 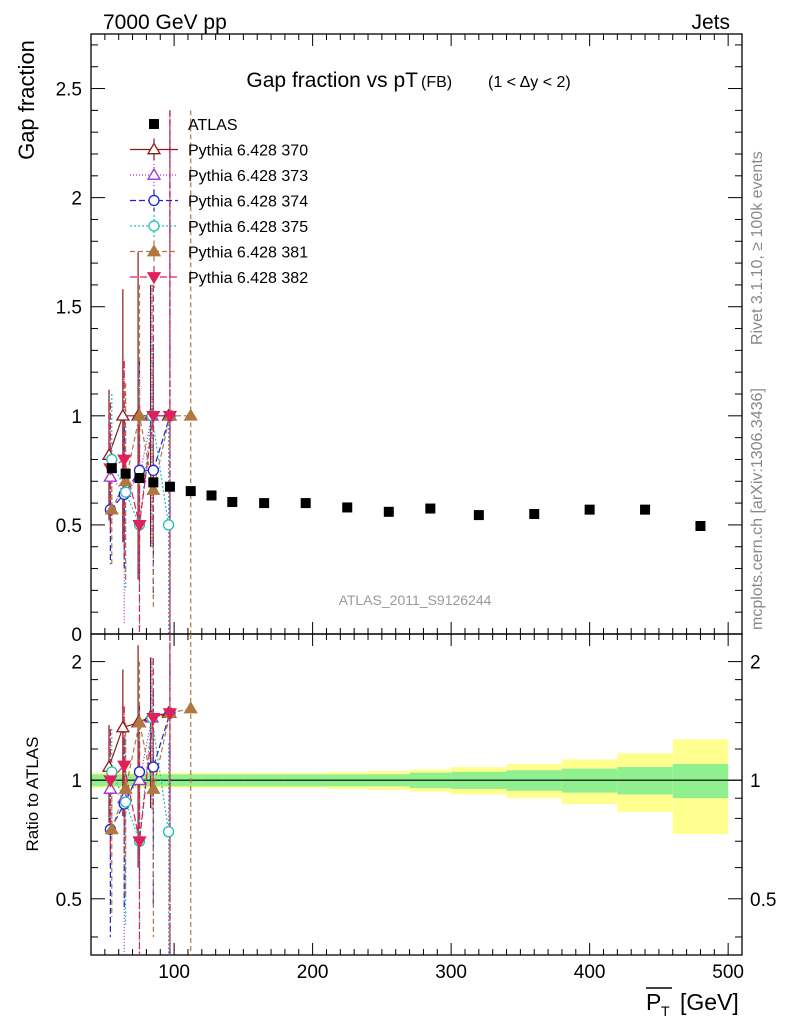 I want to click on legend-entry-atlas: ATLAS, so click(x=193, y=125).